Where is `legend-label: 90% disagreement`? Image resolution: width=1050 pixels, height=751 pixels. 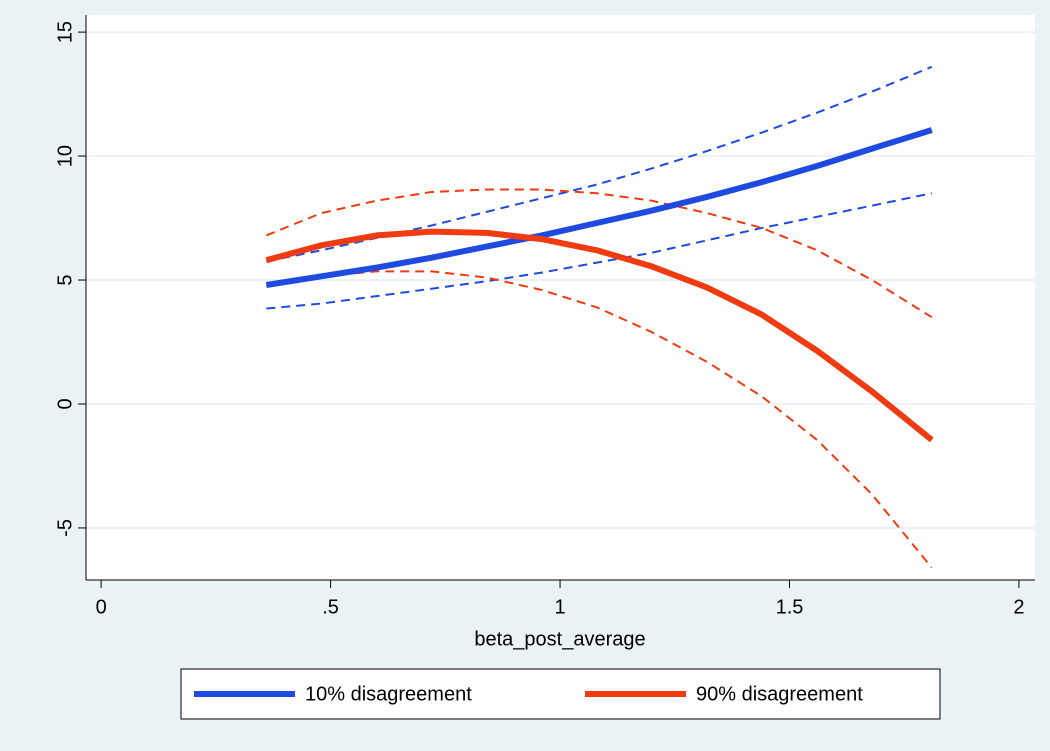
legend-label: 90% disagreement is located at coordinates (779, 694).